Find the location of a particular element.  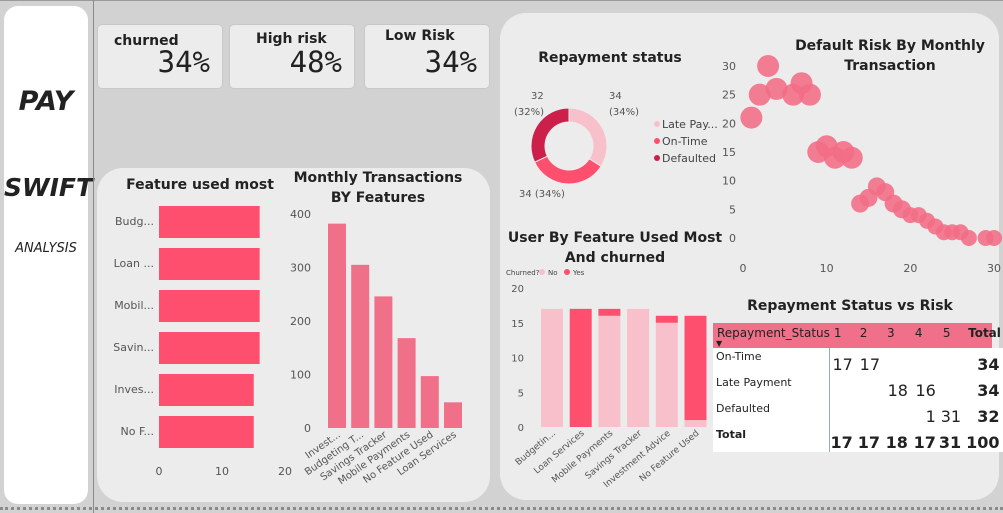

matrix-cell: 34 is located at coordinates (988, 390).